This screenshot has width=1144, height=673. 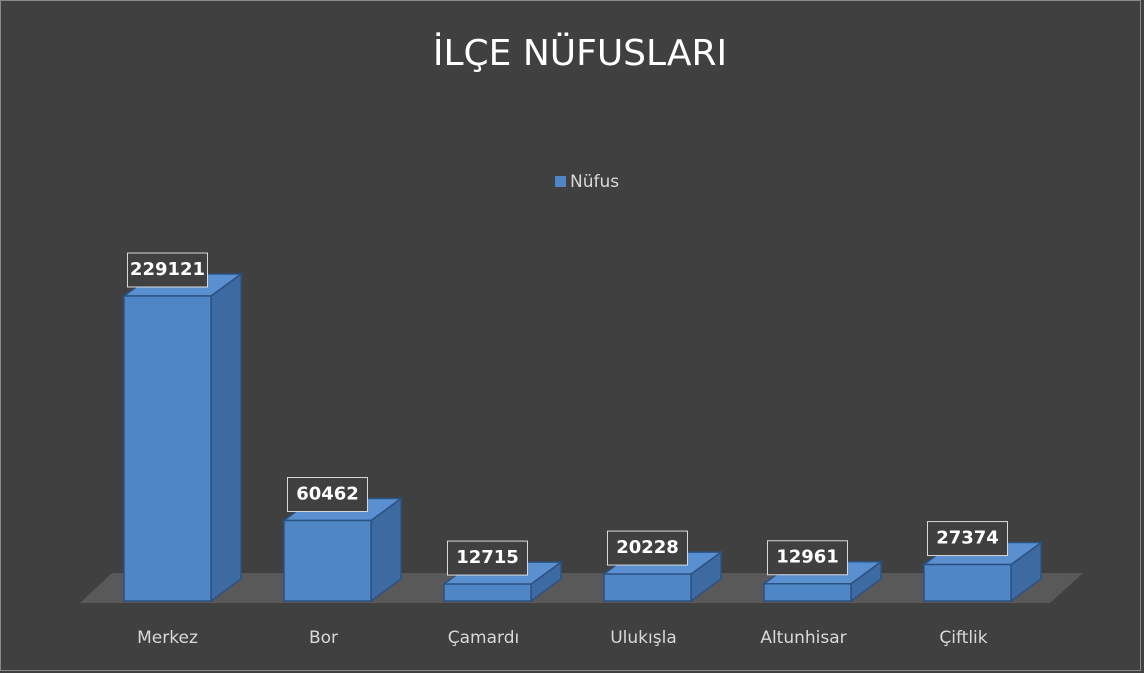 I want to click on x-tick-label: Ulukışla, so click(x=643, y=638).